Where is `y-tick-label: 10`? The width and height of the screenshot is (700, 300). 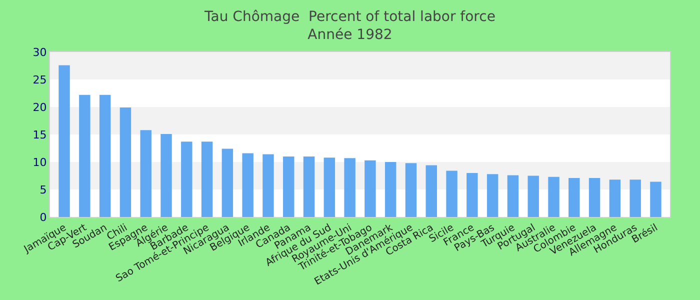 y-tick-label: 10 is located at coordinates (39, 162).